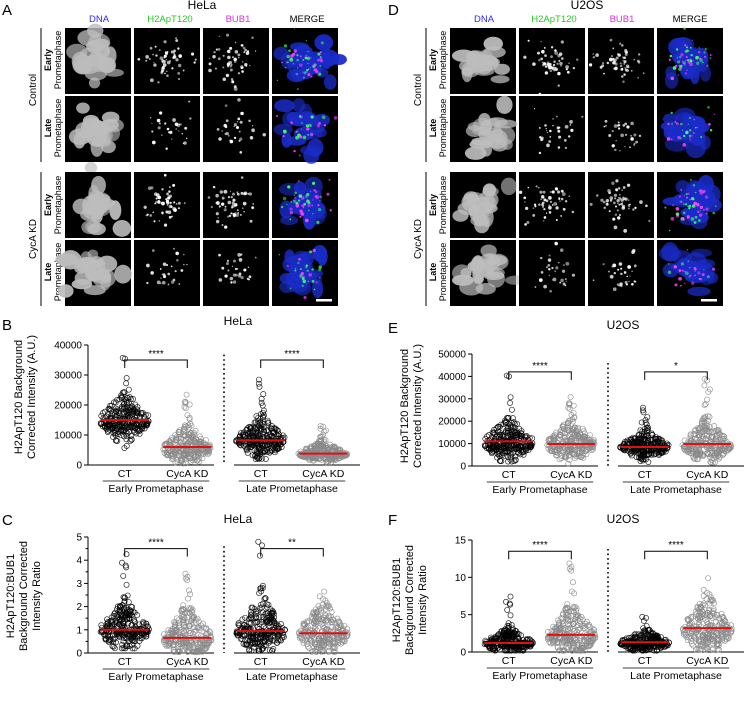 This screenshot has width=750, height=715. I want to click on significance-bracket, so click(156, 363).